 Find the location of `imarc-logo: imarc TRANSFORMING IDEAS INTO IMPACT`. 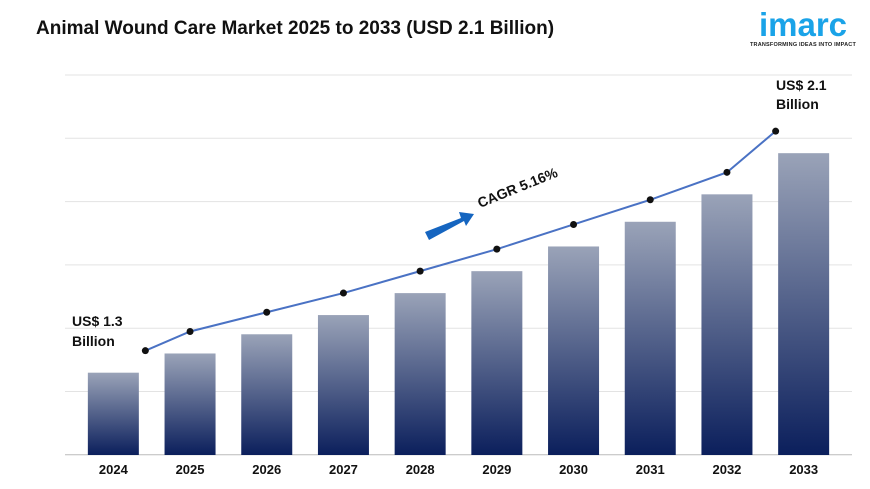

imarc-logo: imarc TRANSFORMING IDEAS INTO IMPACT is located at coordinates (803, 27).